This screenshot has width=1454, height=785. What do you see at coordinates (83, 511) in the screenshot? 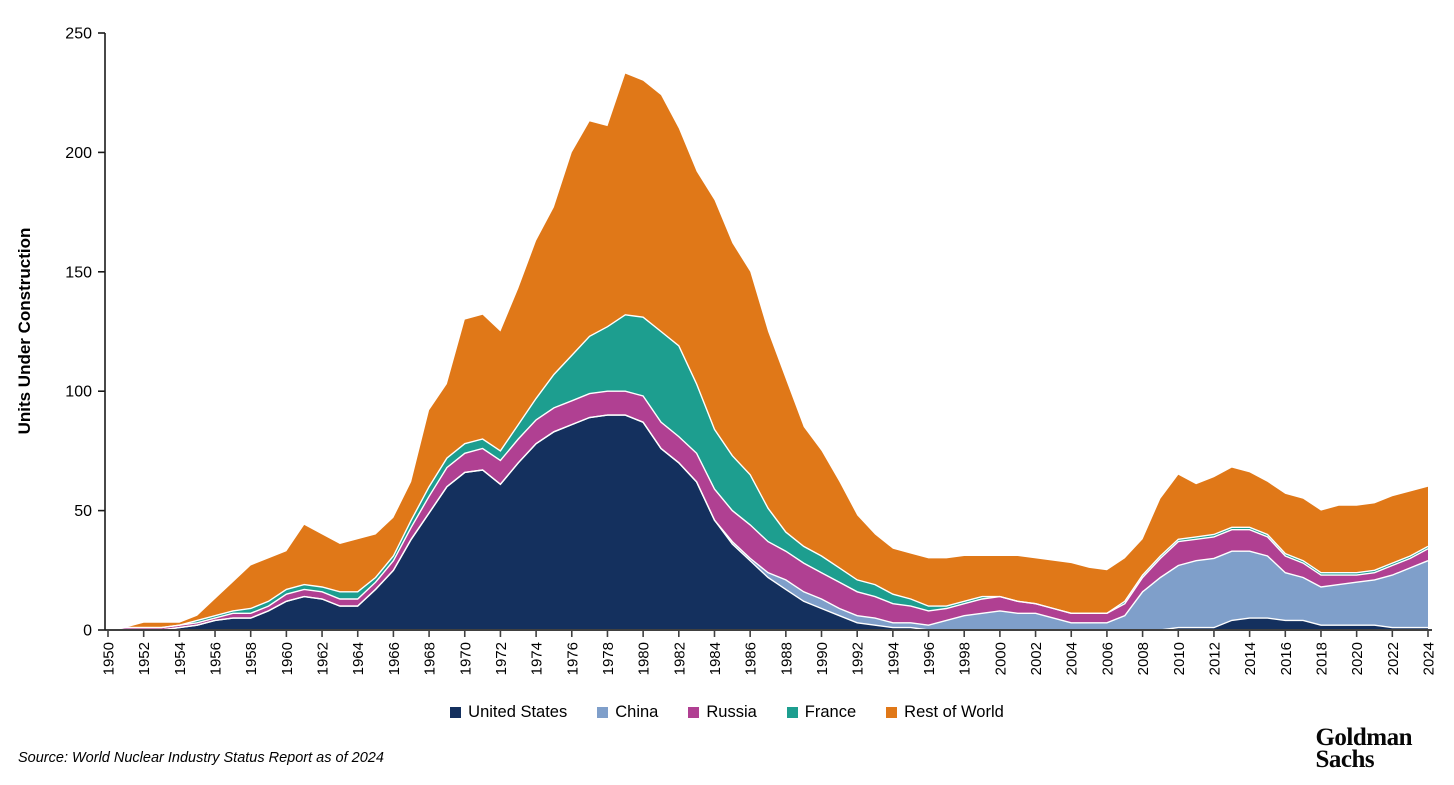
I see `y-tick-label: 50` at bounding box center [83, 511].